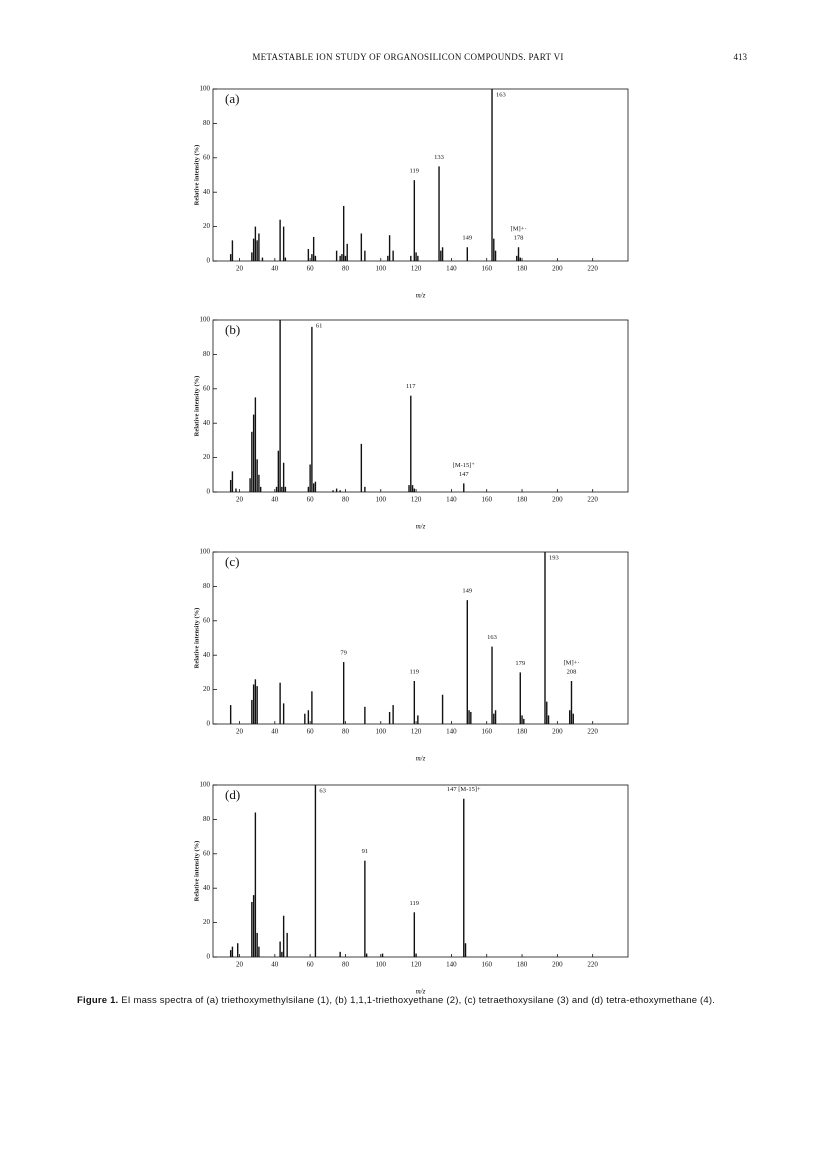  I want to click on x-tick-label: 80, so click(346, 500).